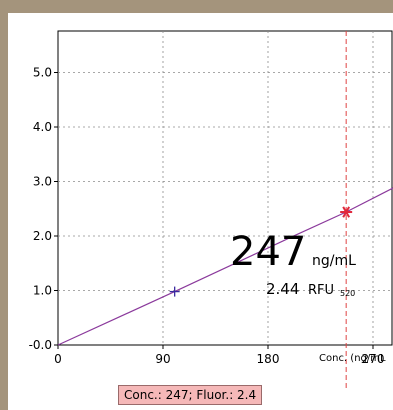 The image size is (393, 410). What do you see at coordinates (352, 358) in the screenshot?
I see `x-axis-unit-label: Conc. (ng/mL` at bounding box center [352, 358].